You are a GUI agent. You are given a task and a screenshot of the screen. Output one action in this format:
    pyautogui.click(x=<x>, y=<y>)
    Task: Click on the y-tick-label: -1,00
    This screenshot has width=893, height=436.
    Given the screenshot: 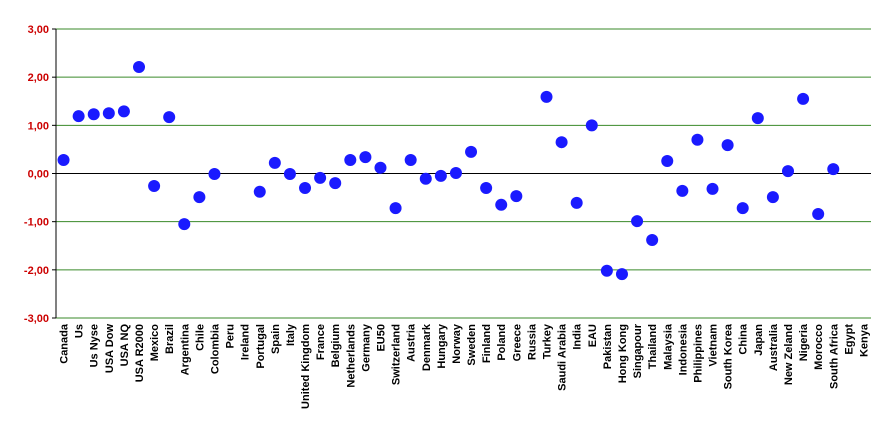 What is the action you would take?
    pyautogui.click(x=36, y=223)
    